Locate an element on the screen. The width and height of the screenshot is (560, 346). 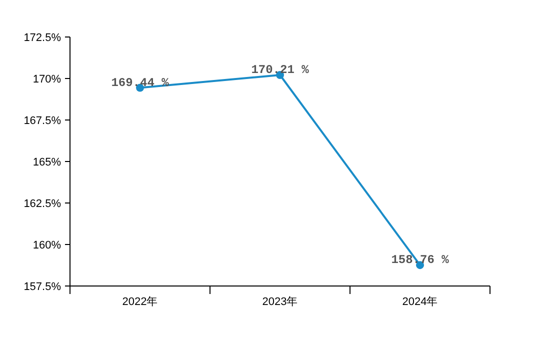
y-tick-label: 160% is located at coordinates (47, 246).